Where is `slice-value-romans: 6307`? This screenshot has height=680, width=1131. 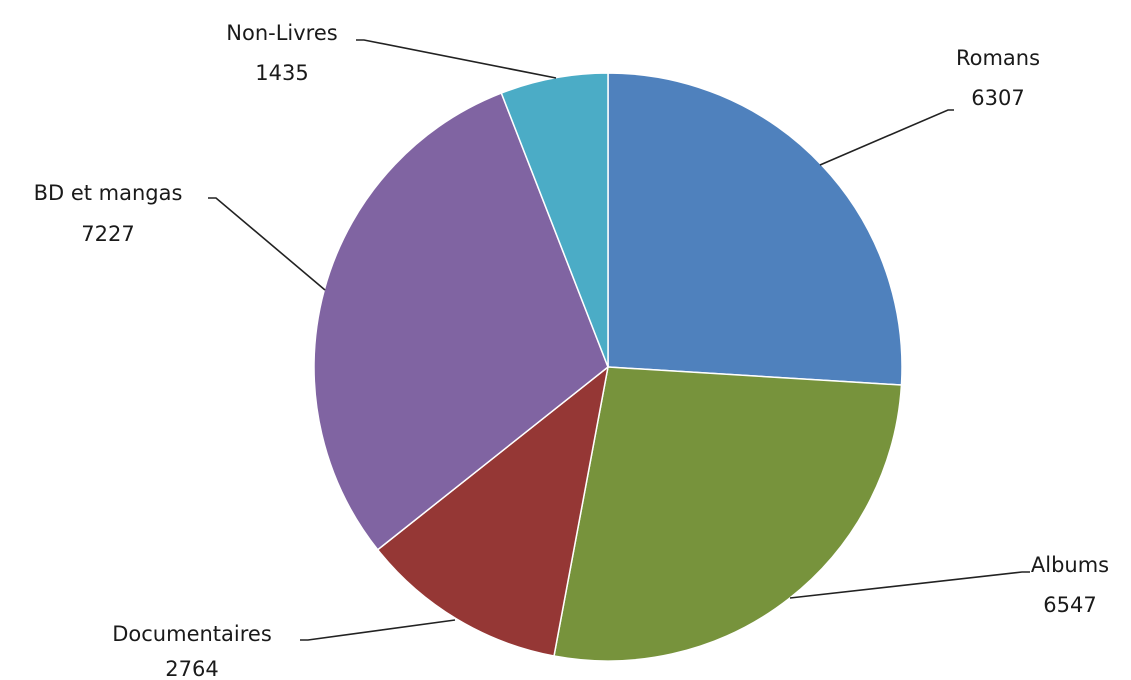
slice-value-romans: 6307 is located at coordinates (997, 98).